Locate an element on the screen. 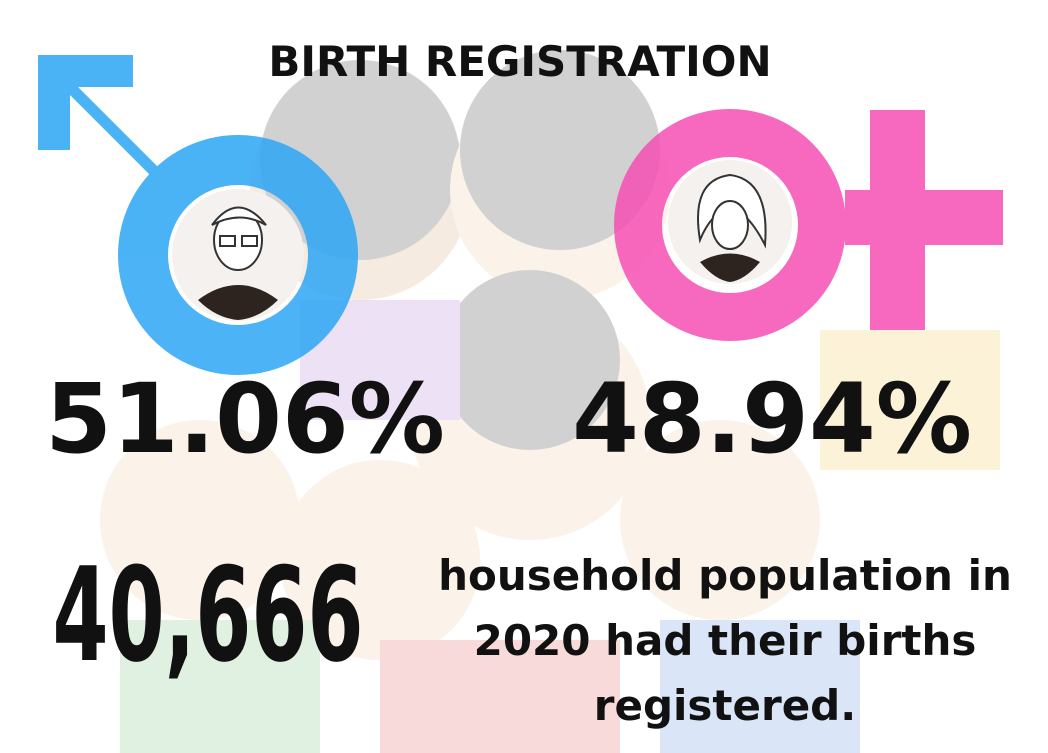 The image size is (1048, 753). male-avatar is located at coordinates (238, 255).